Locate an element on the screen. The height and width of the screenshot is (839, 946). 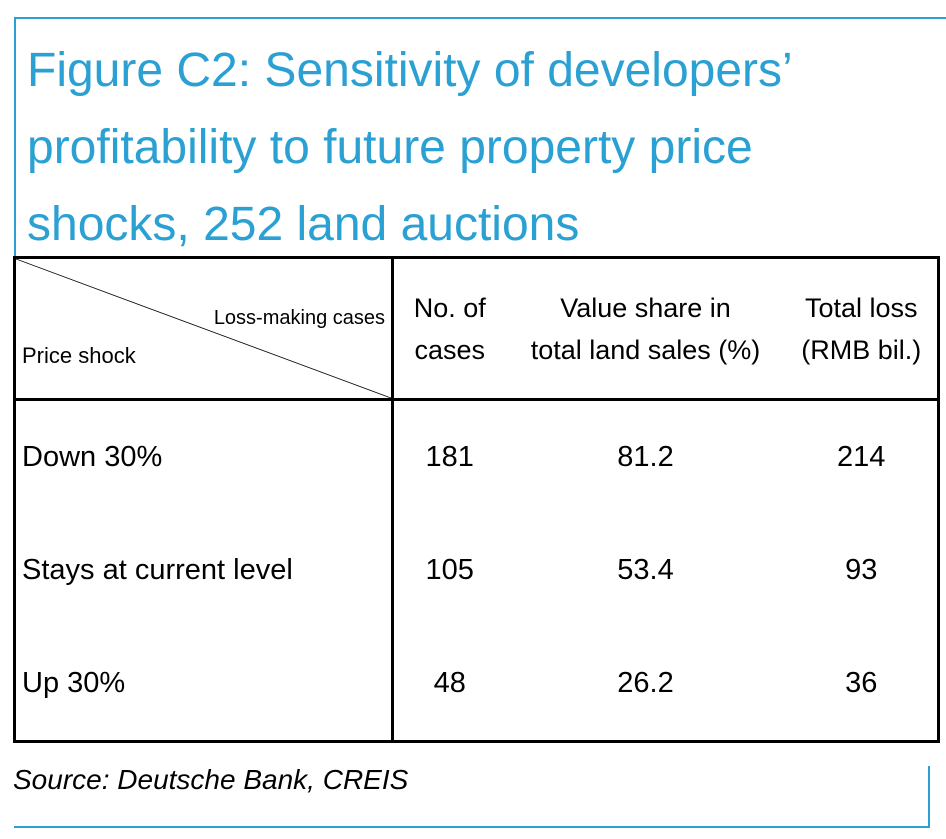
value-share-cell: 53.4 is located at coordinates (645, 570).